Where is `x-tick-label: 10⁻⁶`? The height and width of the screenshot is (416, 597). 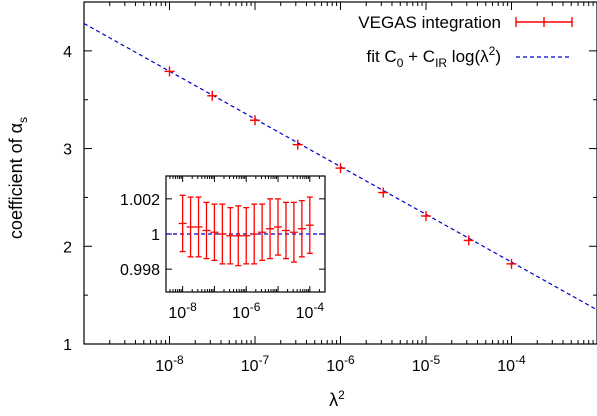 x-tick-label: 10⁻⁶ is located at coordinates (340, 364).